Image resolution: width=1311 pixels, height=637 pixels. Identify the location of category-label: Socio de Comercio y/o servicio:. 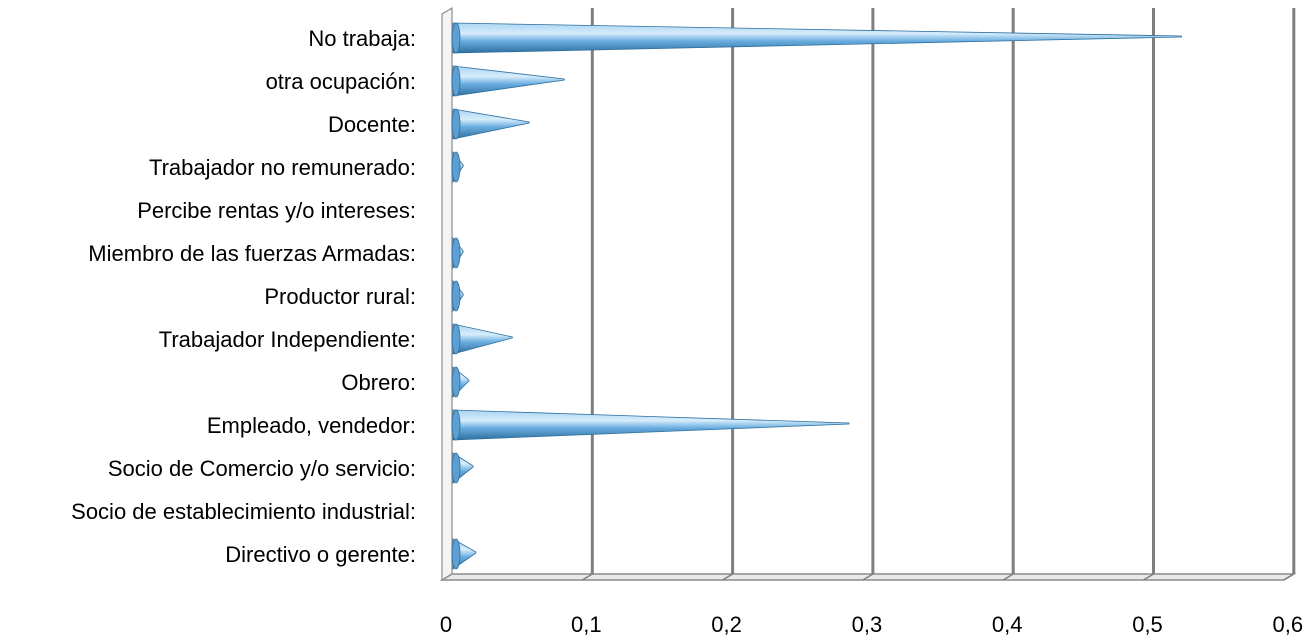
(262, 468).